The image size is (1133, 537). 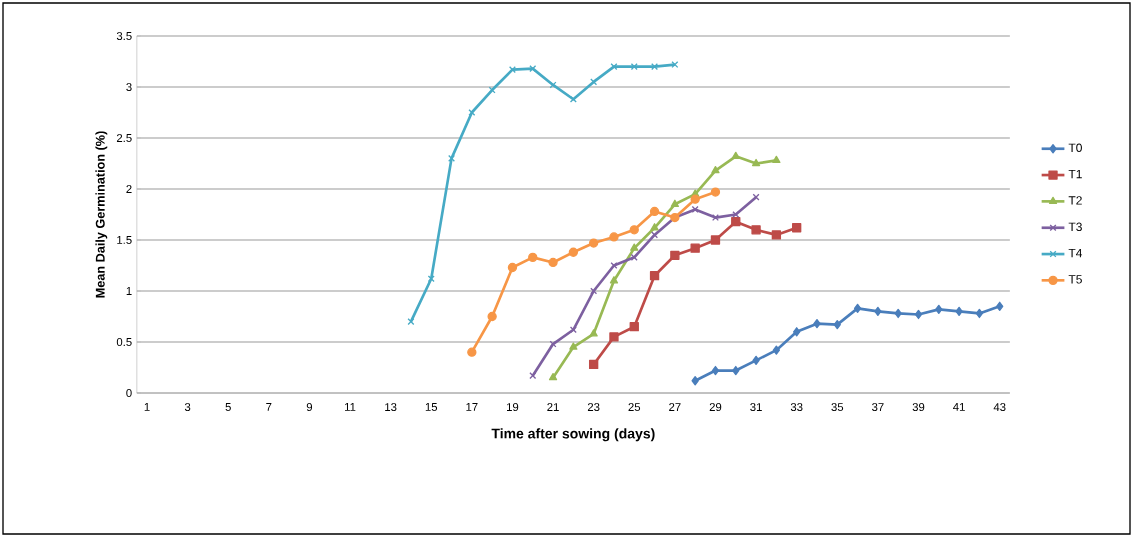 What do you see at coordinates (796, 407) in the screenshot?
I see `x-tick-label: 33` at bounding box center [796, 407].